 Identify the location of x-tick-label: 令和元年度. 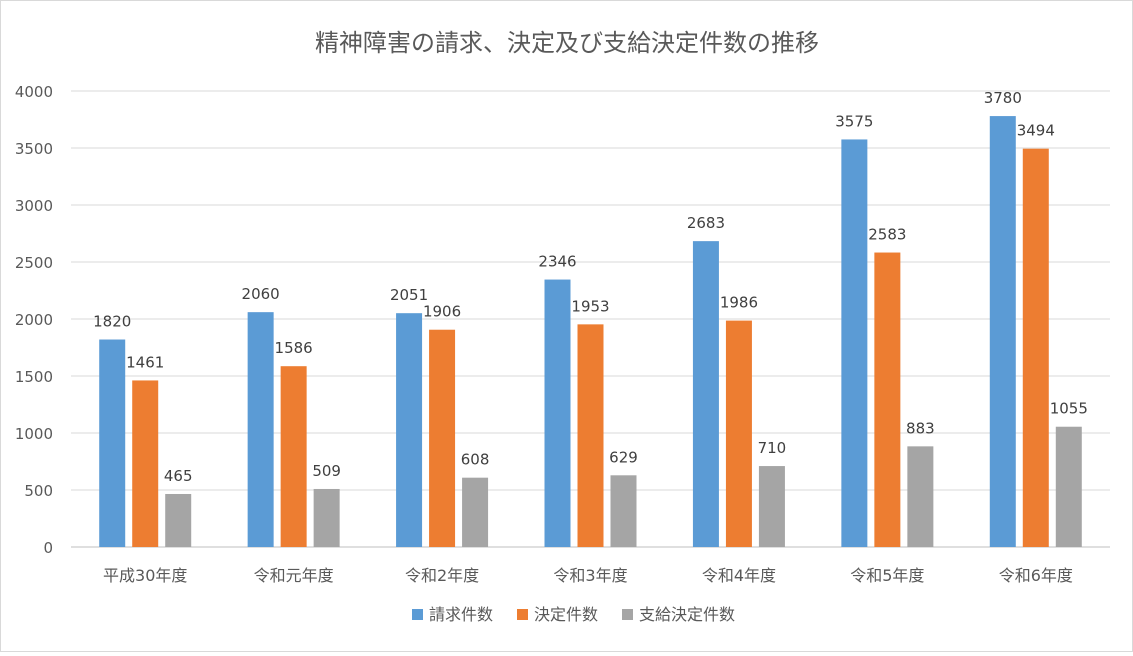
(294, 575).